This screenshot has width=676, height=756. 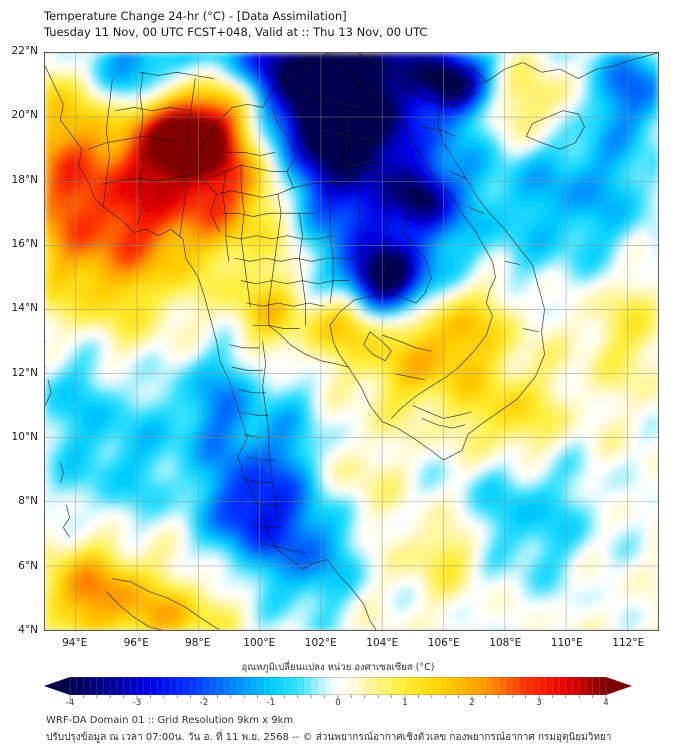 What do you see at coordinates (24, 308) in the screenshot?
I see `y-tick-14°N: 14°N` at bounding box center [24, 308].